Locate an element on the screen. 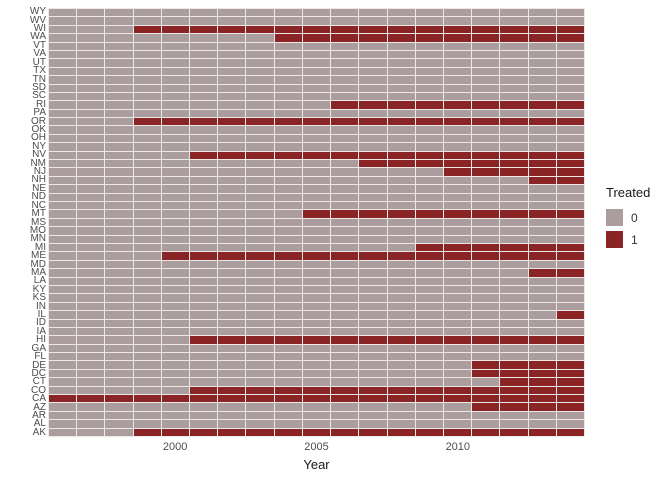 The width and height of the screenshot is (672, 480). y-tick-label: NC is located at coordinates (38, 205).